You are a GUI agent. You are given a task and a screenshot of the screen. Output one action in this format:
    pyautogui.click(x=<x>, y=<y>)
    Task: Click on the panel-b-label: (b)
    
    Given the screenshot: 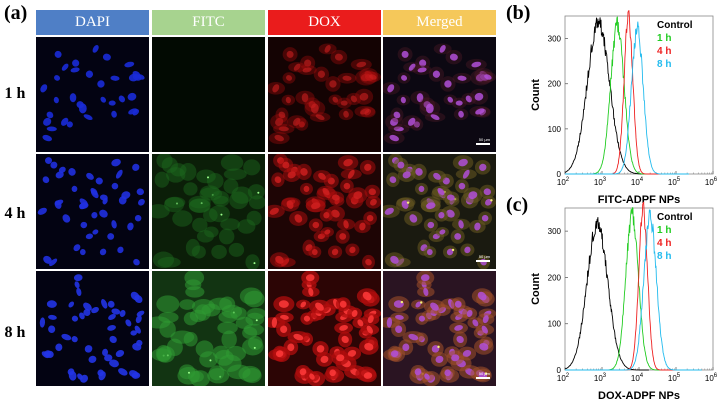 What is the action you would take?
    pyautogui.click(x=518, y=13)
    